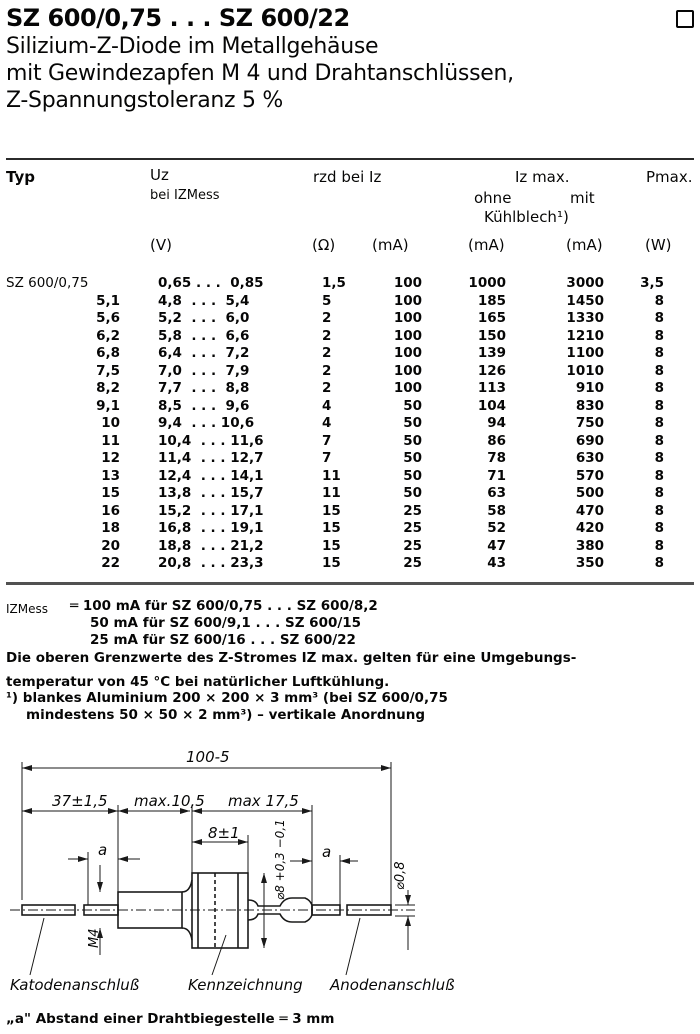 This screenshot has height=1034, width=700. Describe the element at coordinates (211, 440) in the screenshot. I see `cell-uz: 10,4 . . . 11,6` at that location.